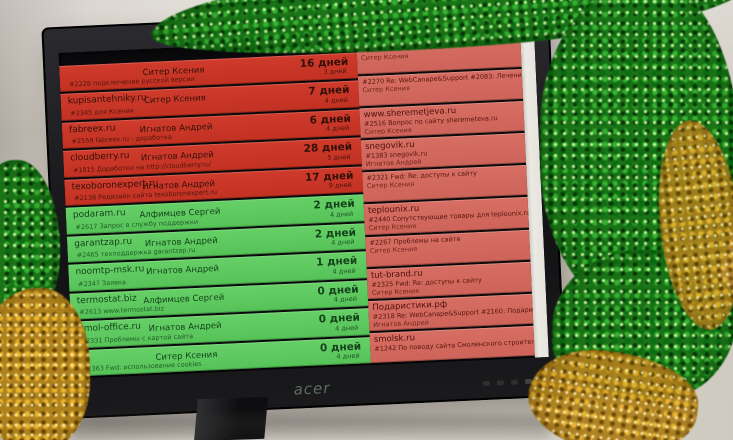 Image resolution: width=733 pixels, height=440 pixels. I want to click on days-secondary: 5 дней, so click(339, 157).